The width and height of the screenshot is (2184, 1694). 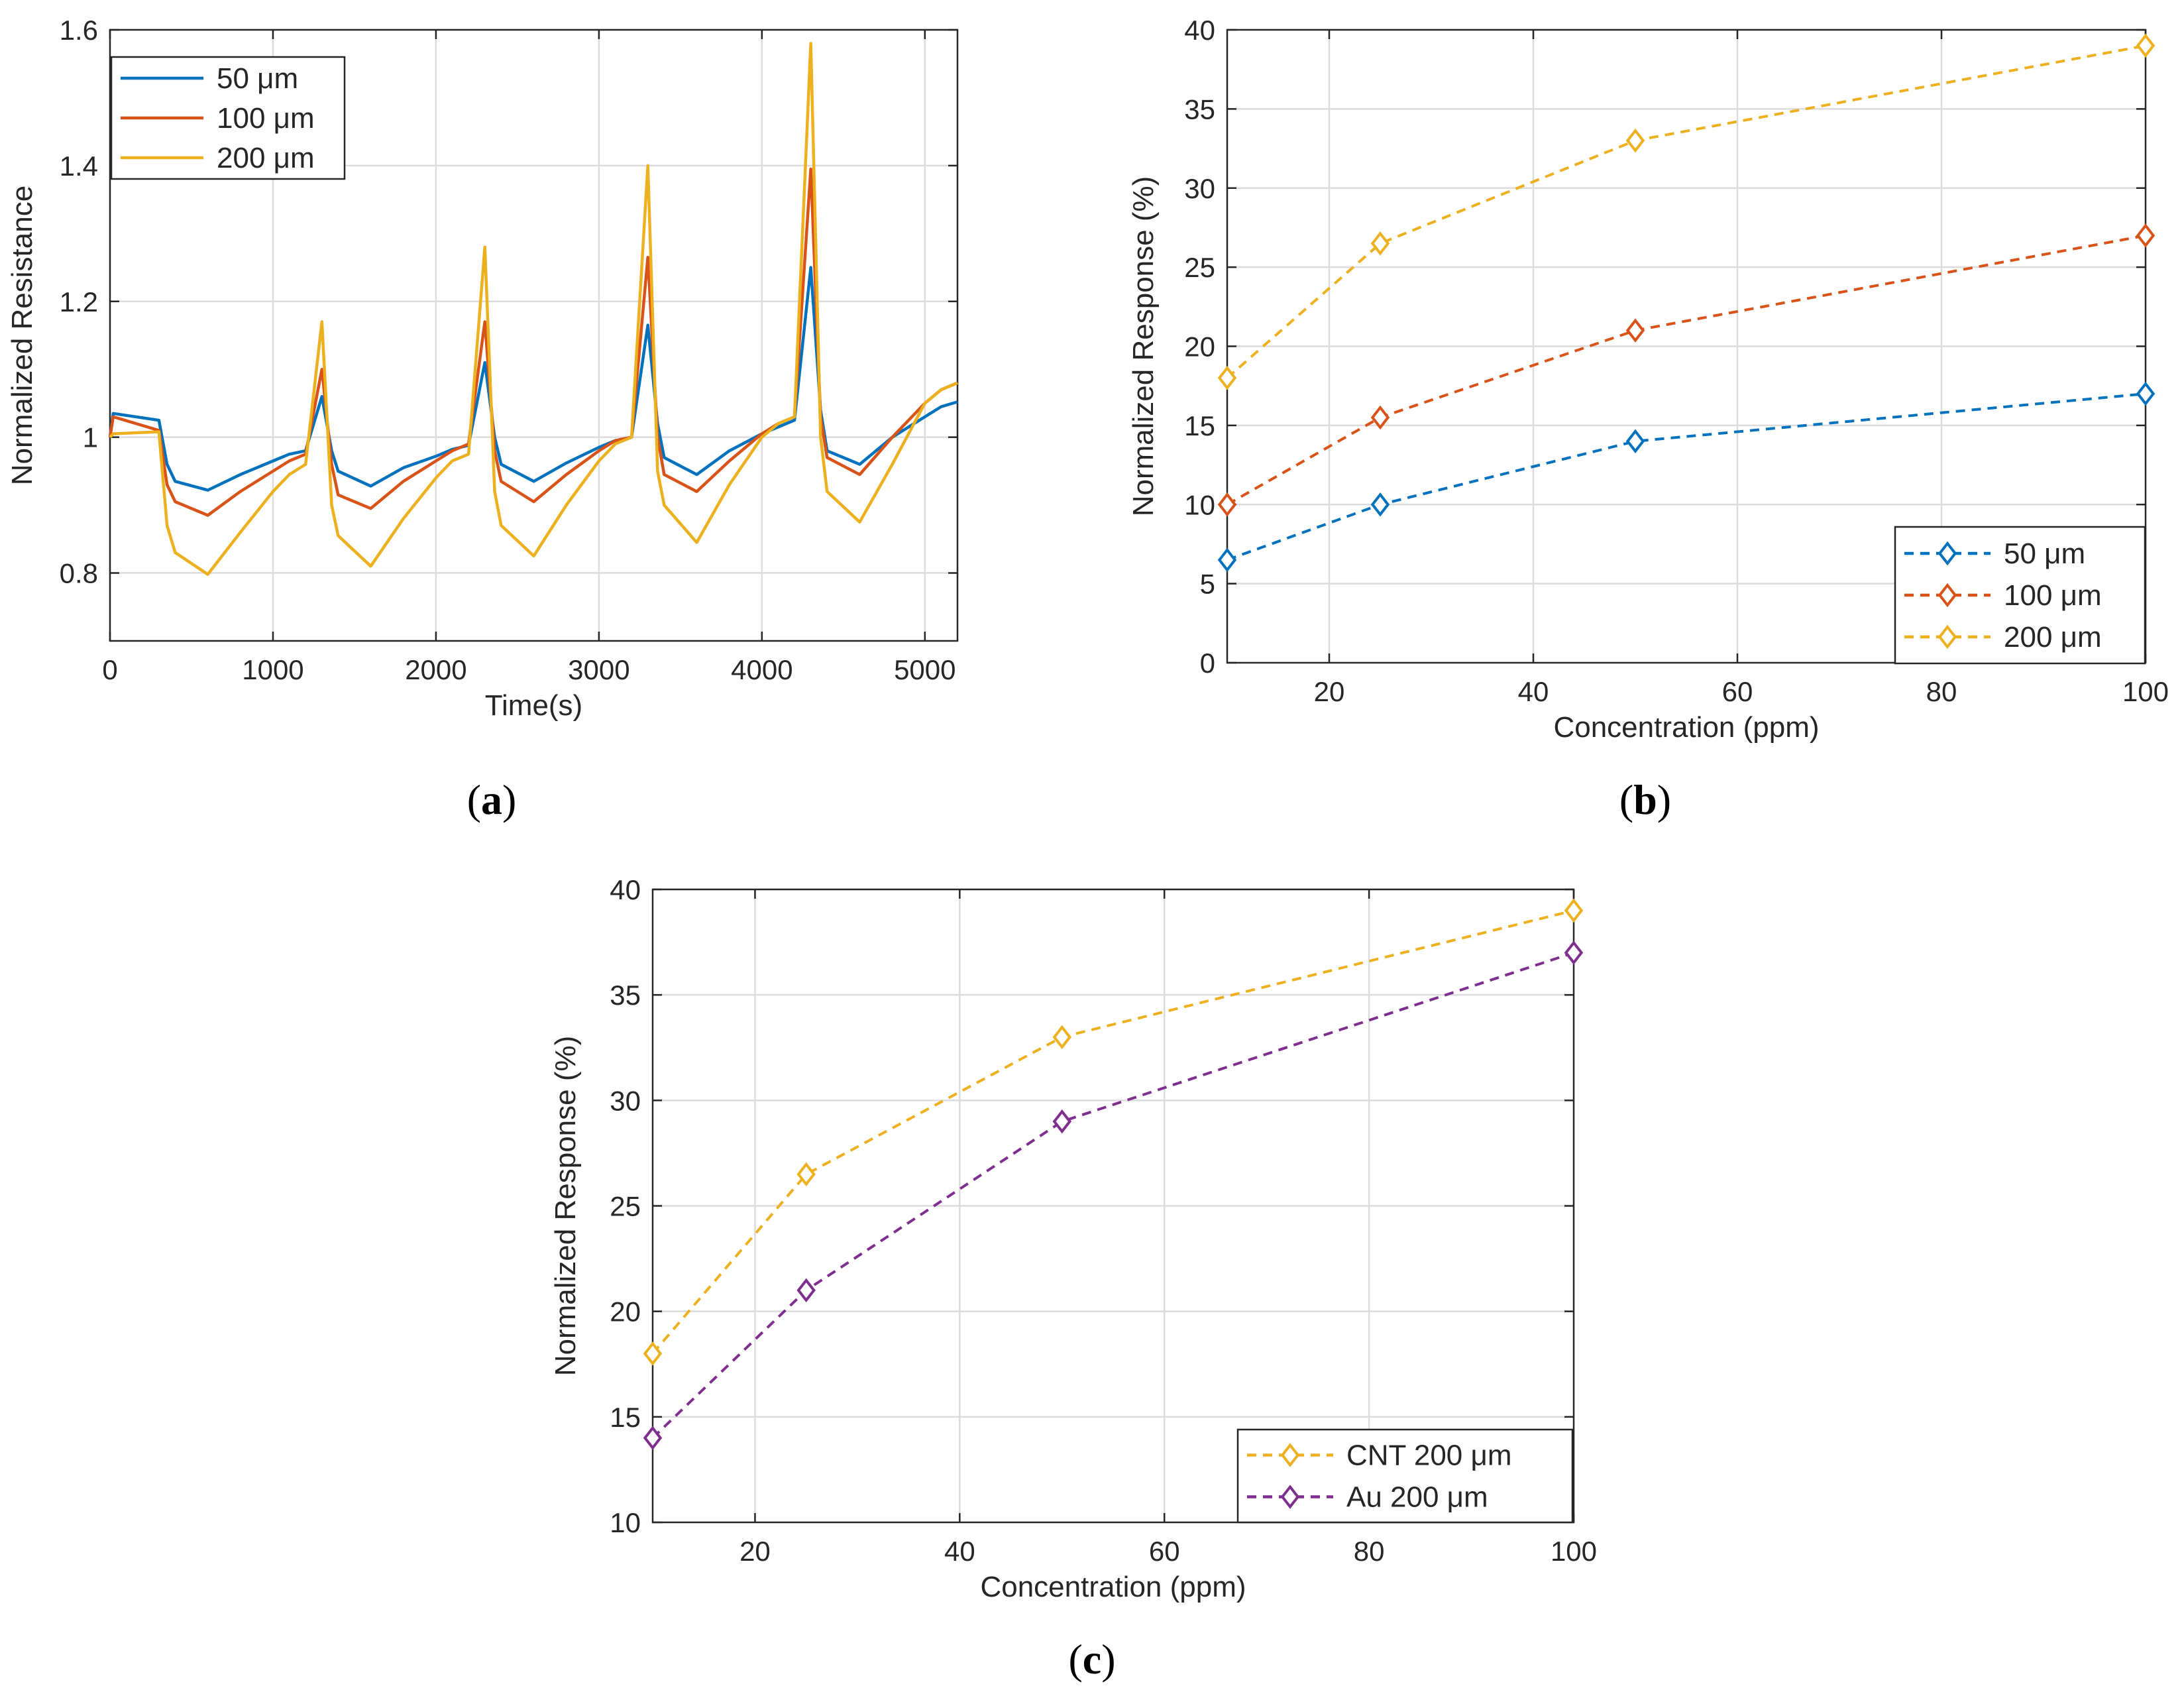 I want to click on y-tick-label: 1, so click(x=90, y=437).